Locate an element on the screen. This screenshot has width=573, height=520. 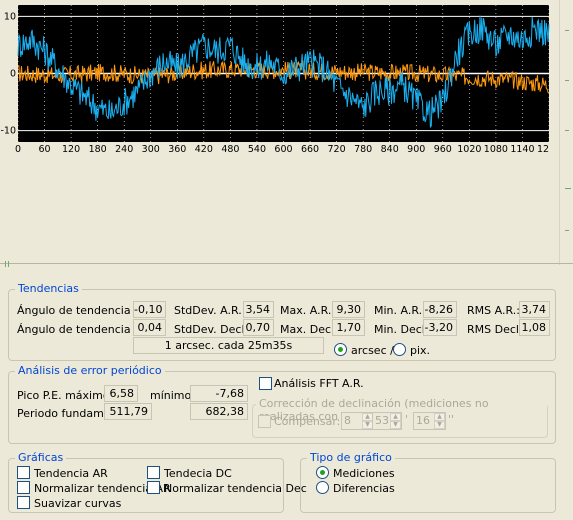
angle-ar-value: -0,10 is located at coordinates (149, 309).